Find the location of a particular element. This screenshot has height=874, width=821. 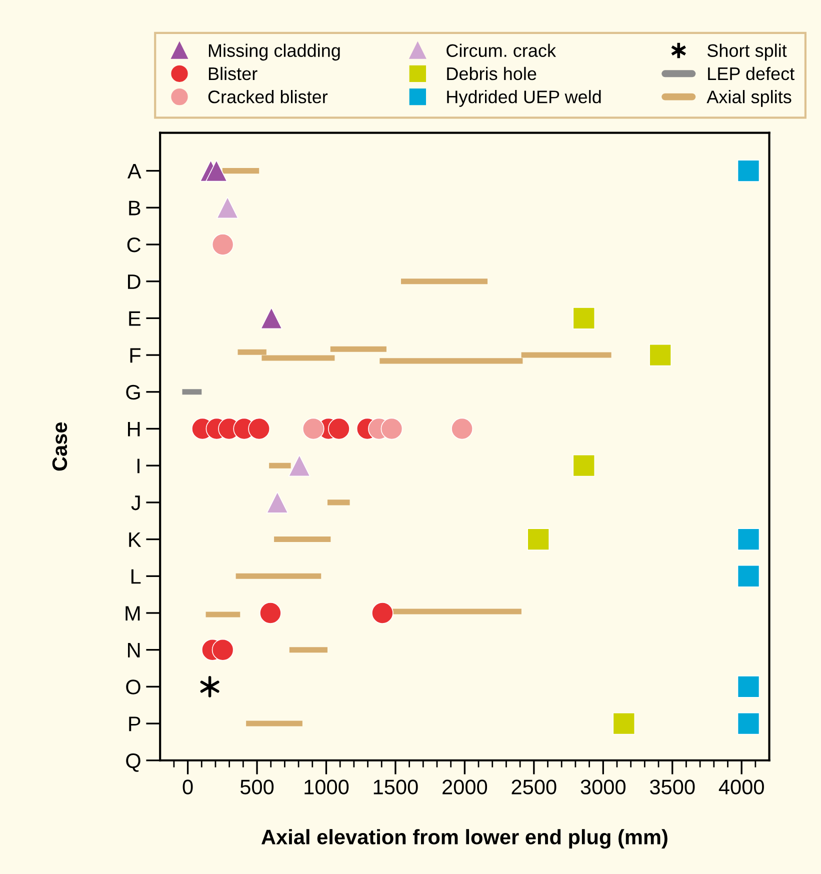

y-tick-label: G is located at coordinates (133, 392).